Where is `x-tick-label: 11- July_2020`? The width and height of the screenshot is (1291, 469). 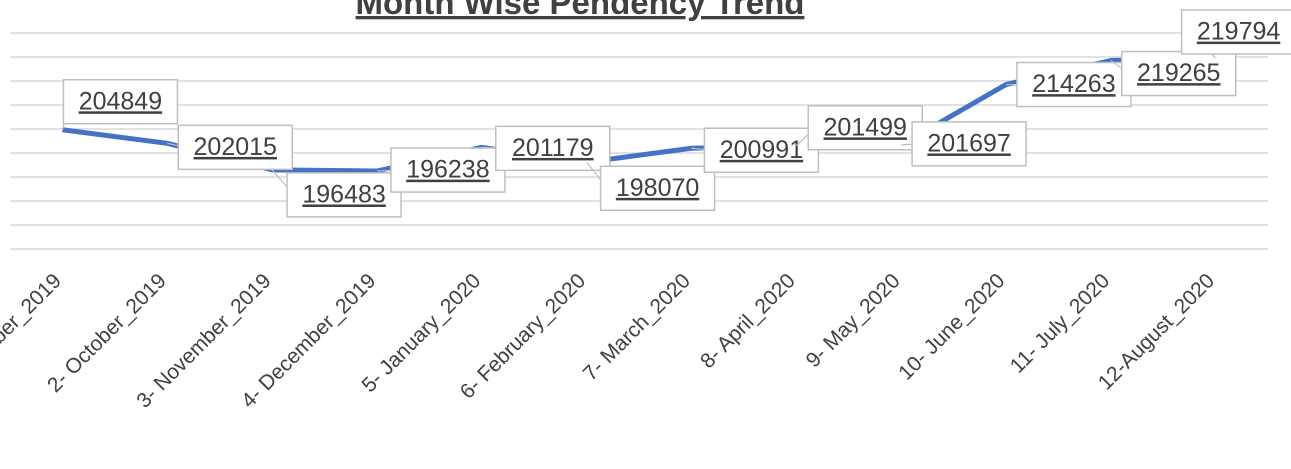
x-tick-label: 11- July_2020 is located at coordinates (1060, 323).